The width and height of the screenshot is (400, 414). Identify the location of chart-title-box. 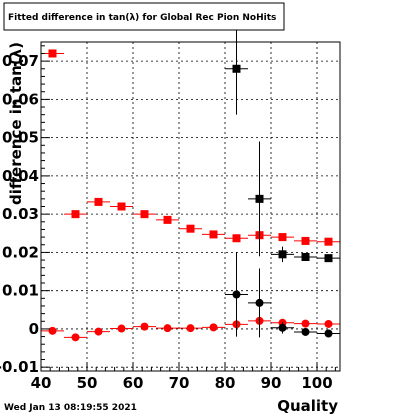
(144, 16).